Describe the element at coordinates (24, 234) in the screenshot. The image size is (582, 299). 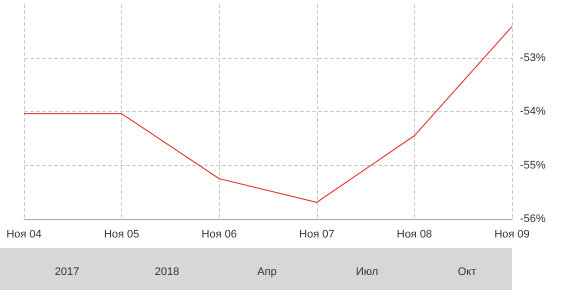
I see `x-tick-label: Ноя 04` at that location.